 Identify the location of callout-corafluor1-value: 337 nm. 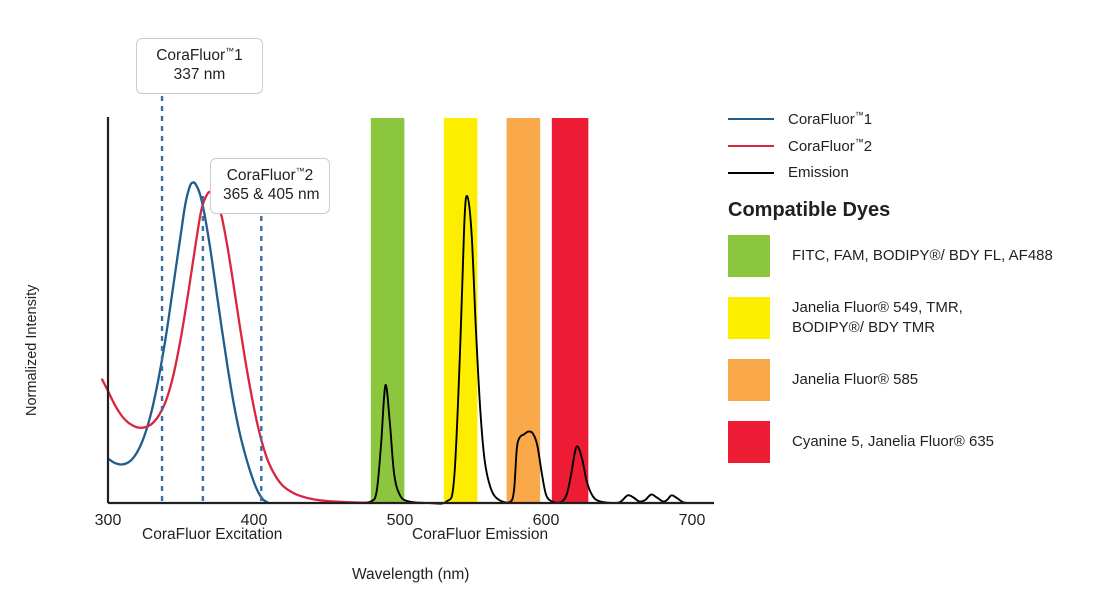
(199, 75).